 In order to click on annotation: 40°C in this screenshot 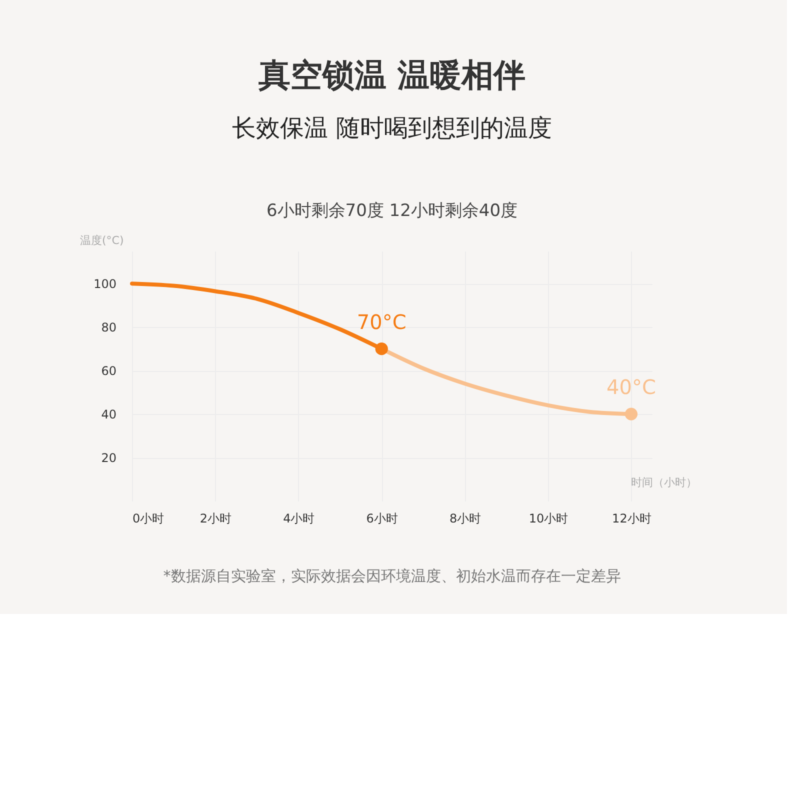, I will do `click(631, 387)`.